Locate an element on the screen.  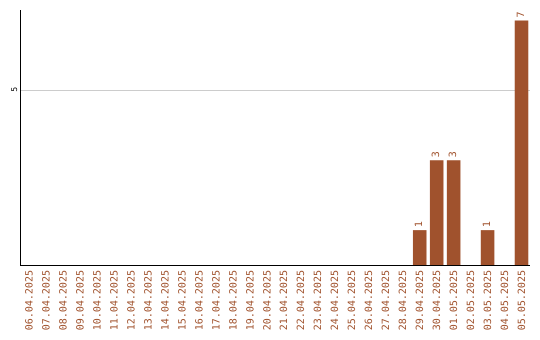
x-tick-label: 16.04.2025 is located at coordinates (200, 300).